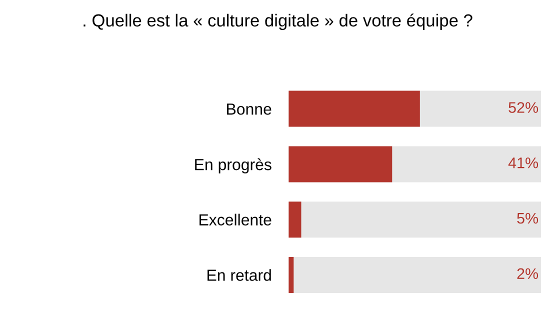  I want to click on chart-title: . Quelle est la « culture digitale » de votre équipe ?, so click(278, 22).